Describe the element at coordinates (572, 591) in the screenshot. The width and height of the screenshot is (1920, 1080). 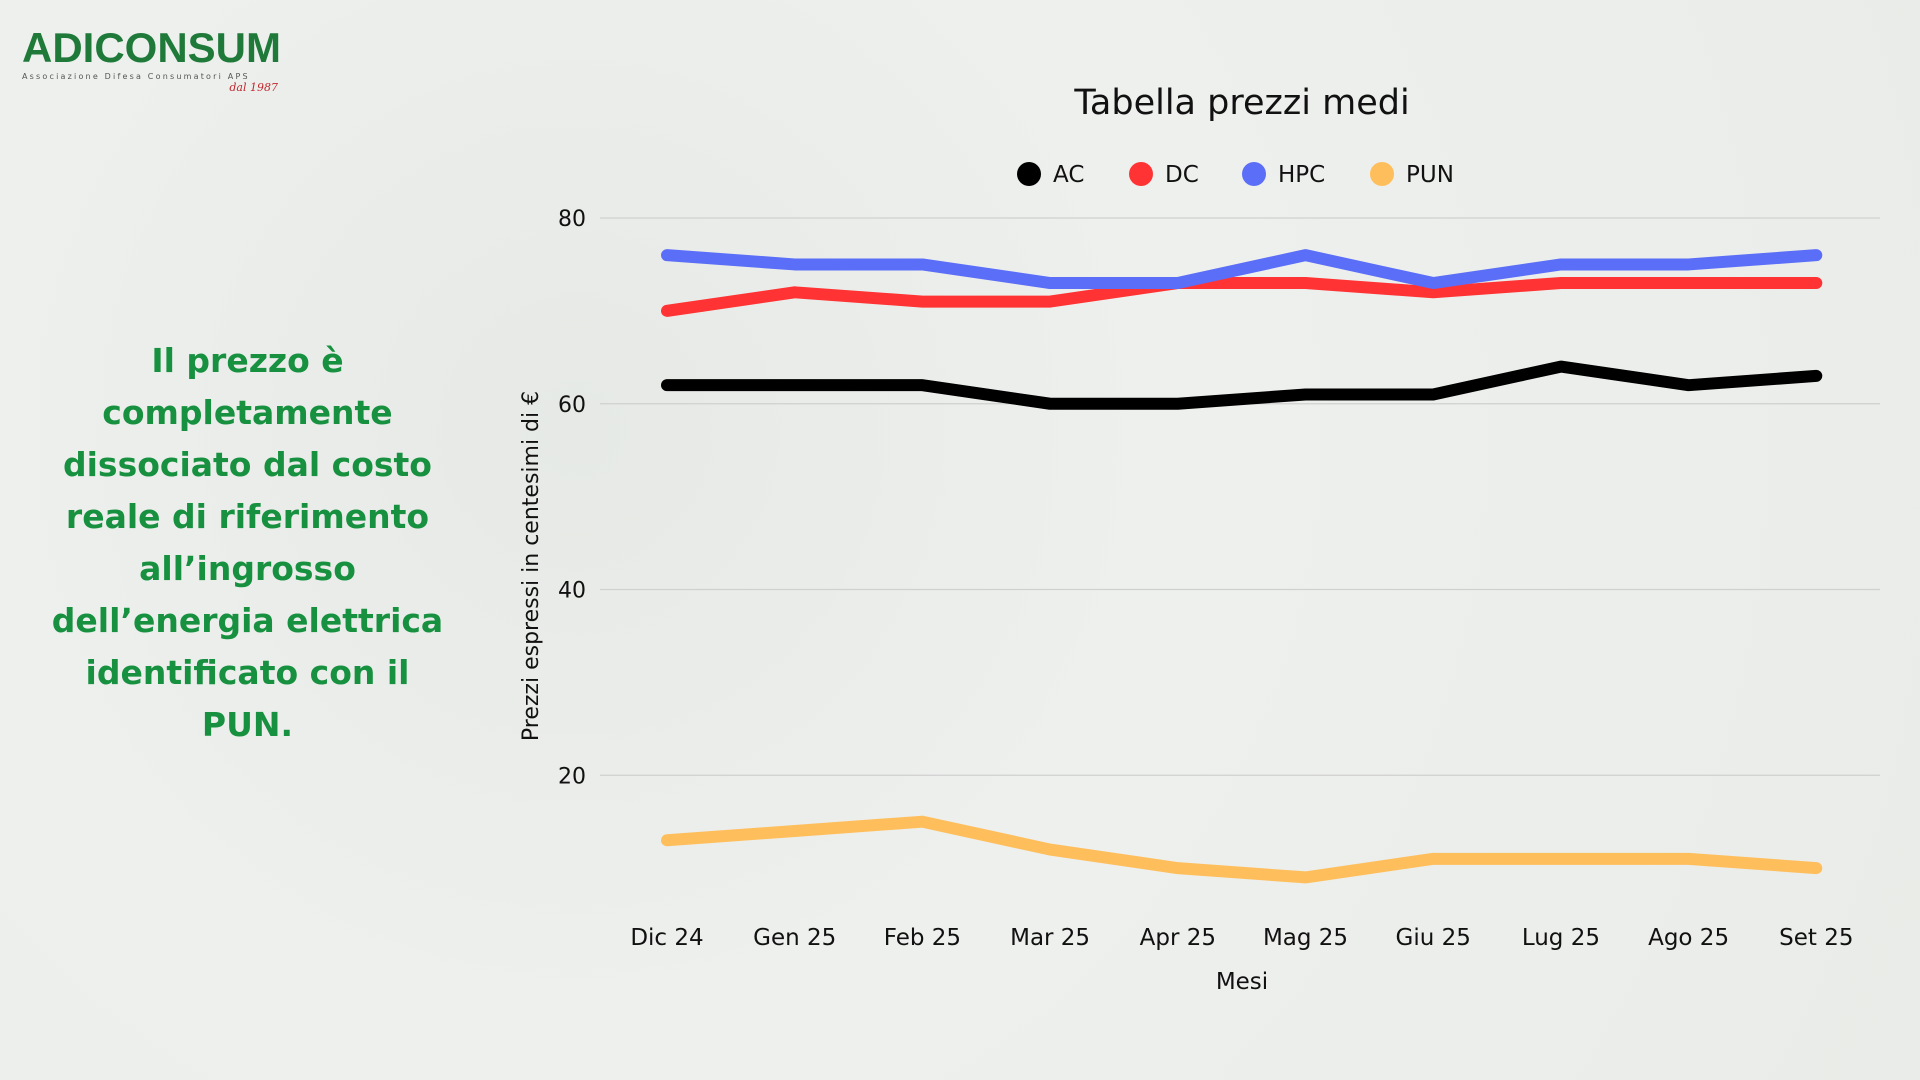
I see `y-tick-label: 40` at that location.